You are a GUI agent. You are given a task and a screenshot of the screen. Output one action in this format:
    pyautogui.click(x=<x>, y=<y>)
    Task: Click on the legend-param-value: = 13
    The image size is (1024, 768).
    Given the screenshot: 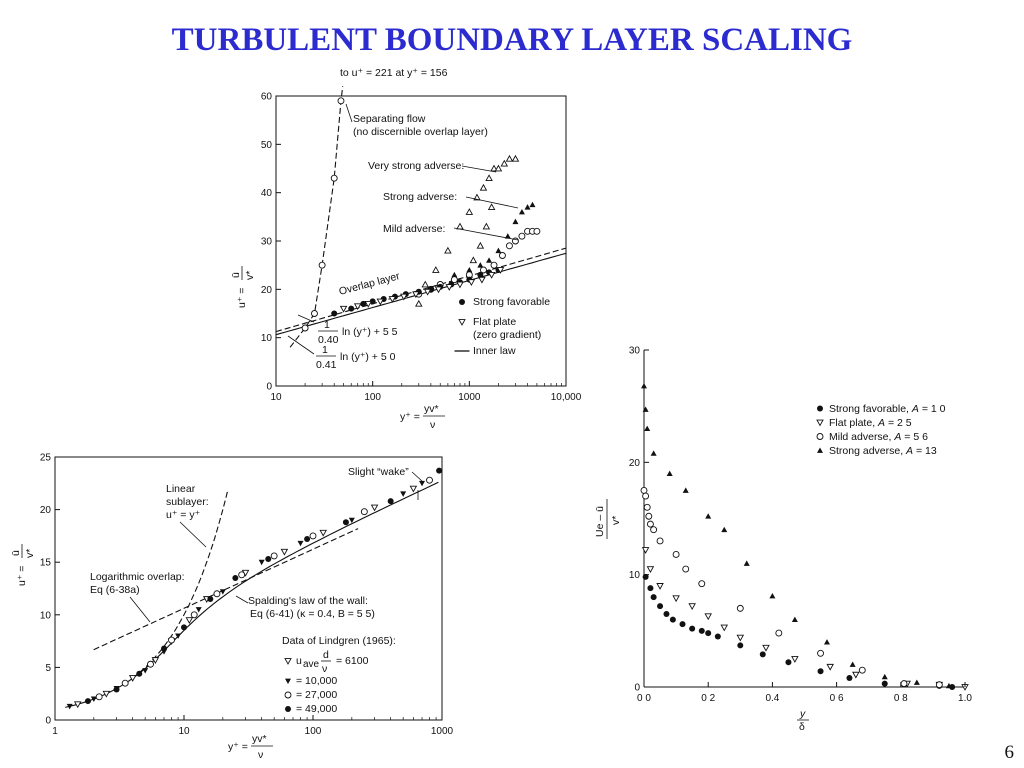 What is the action you would take?
    pyautogui.click(x=925, y=451)
    